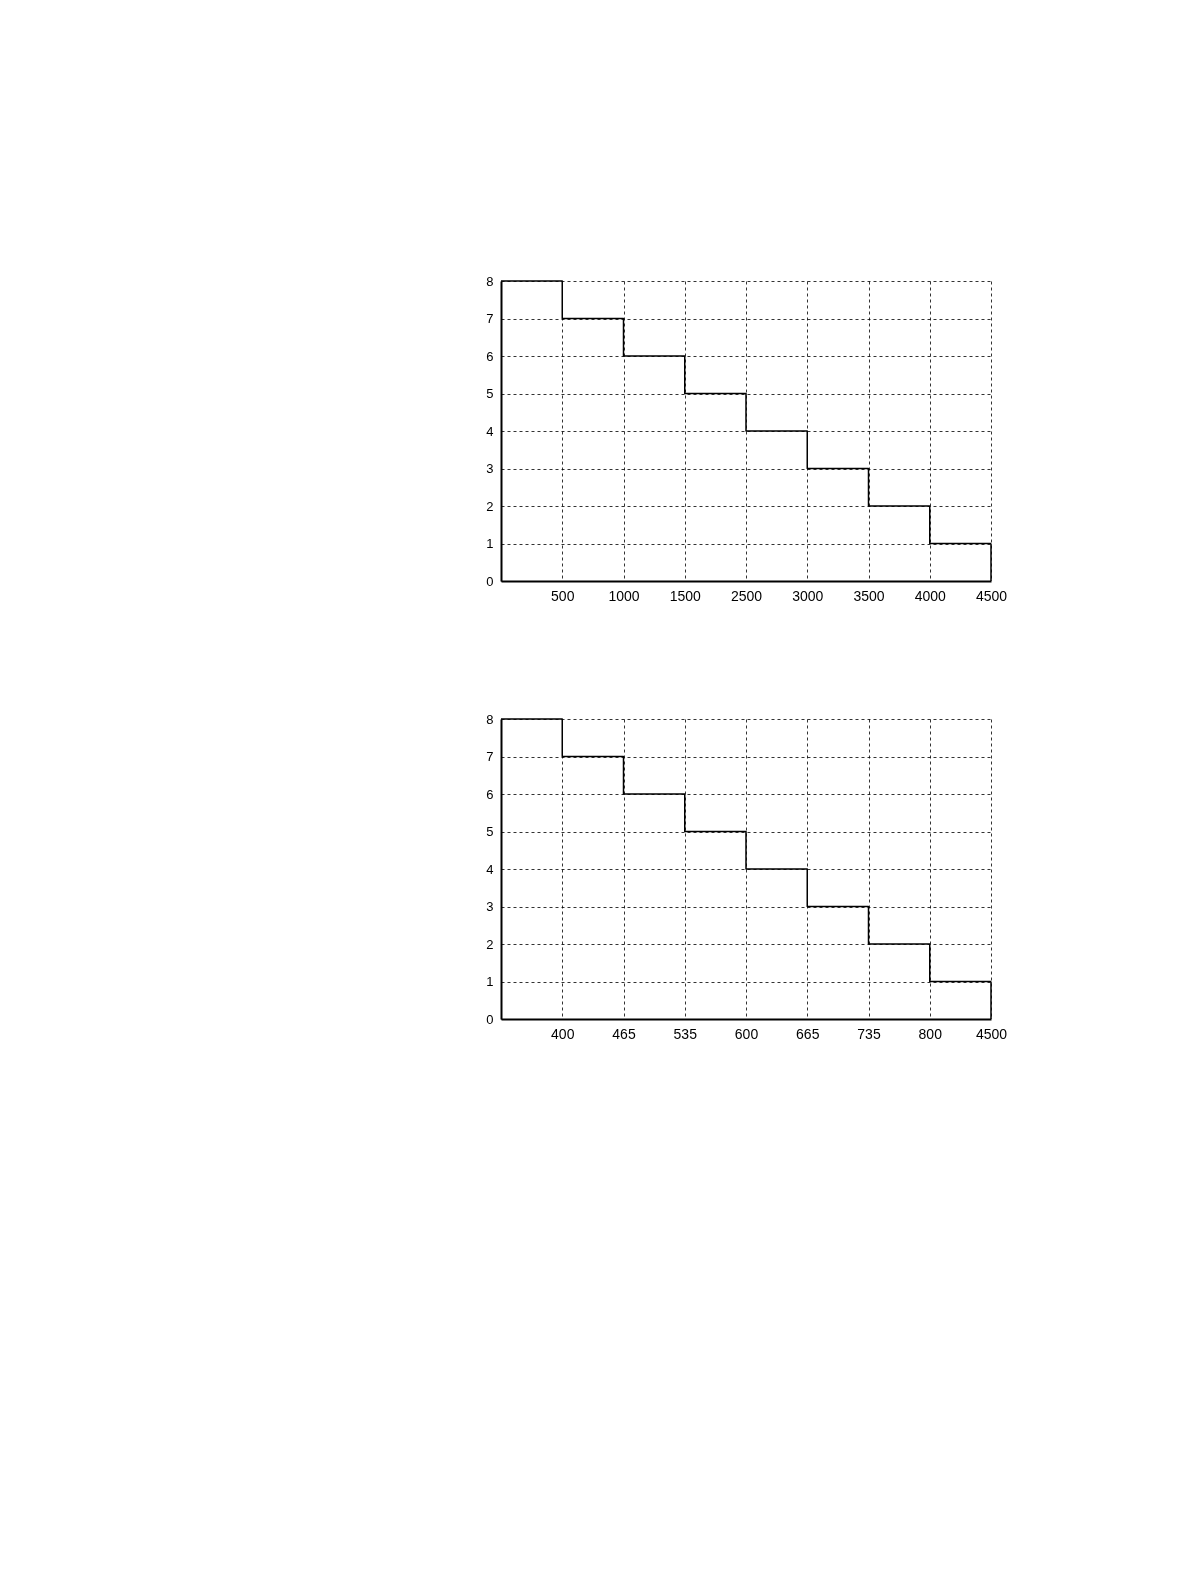 The height and width of the screenshot is (1586, 1190). I want to click on x-tick-label: 735, so click(869, 1033).